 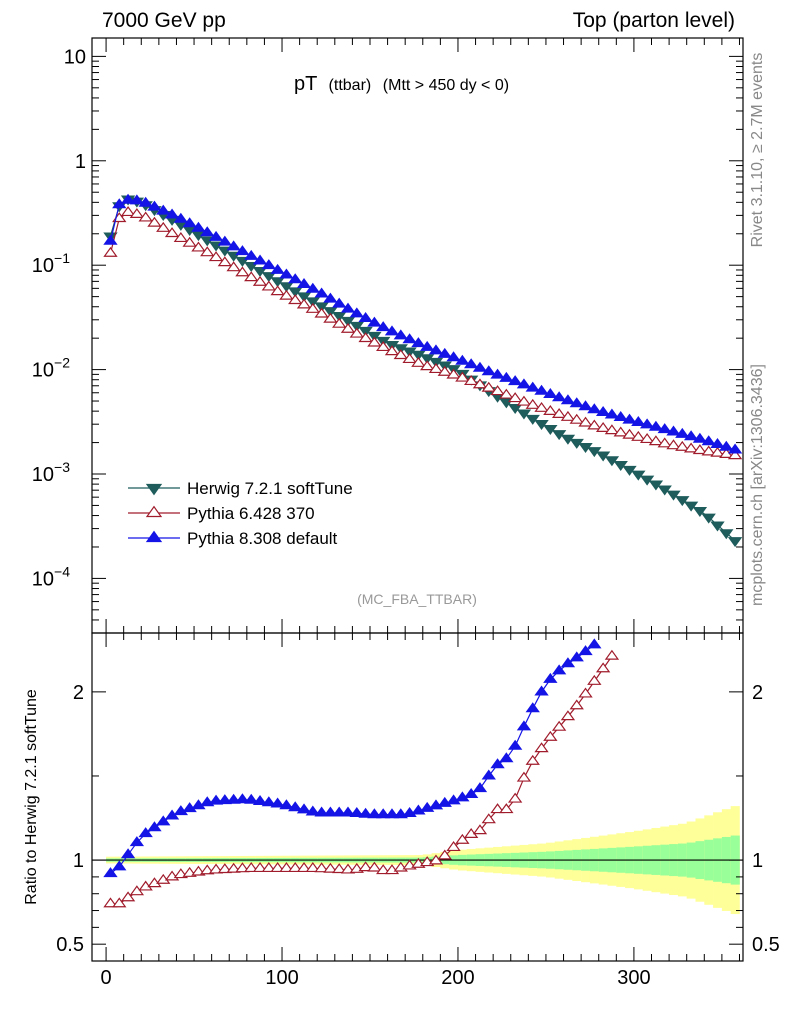 I want to click on plot-title-sub1: (ttbar), so click(x=350, y=85).